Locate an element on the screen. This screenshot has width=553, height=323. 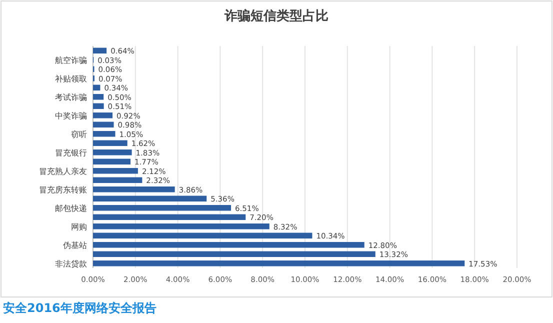
y-tick-label: 考试诈骗 is located at coordinates (71, 97).